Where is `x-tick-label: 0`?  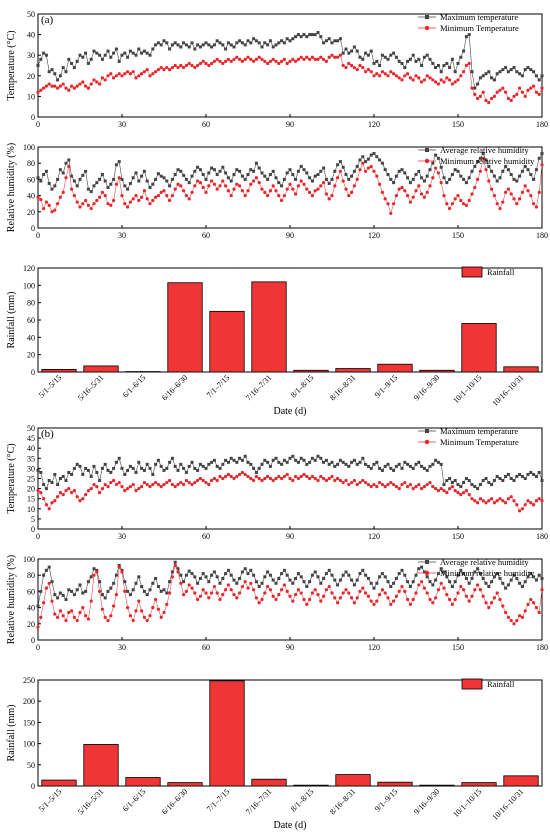 x-tick-label: 0 is located at coordinates (38, 124).